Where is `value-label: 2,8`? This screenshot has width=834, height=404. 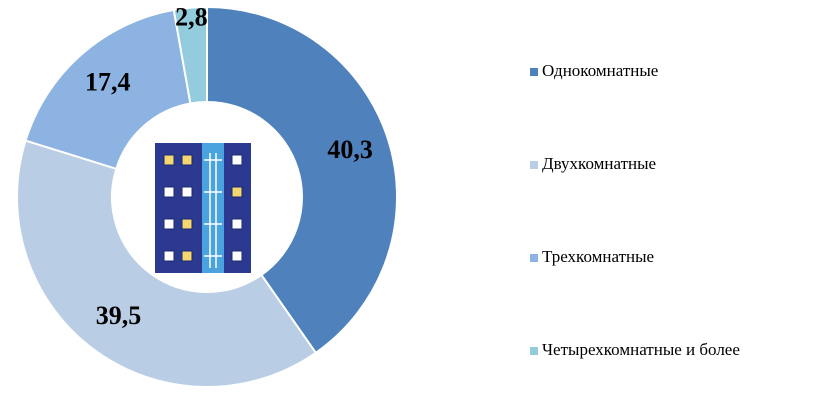 value-label: 2,8 is located at coordinates (191, 17).